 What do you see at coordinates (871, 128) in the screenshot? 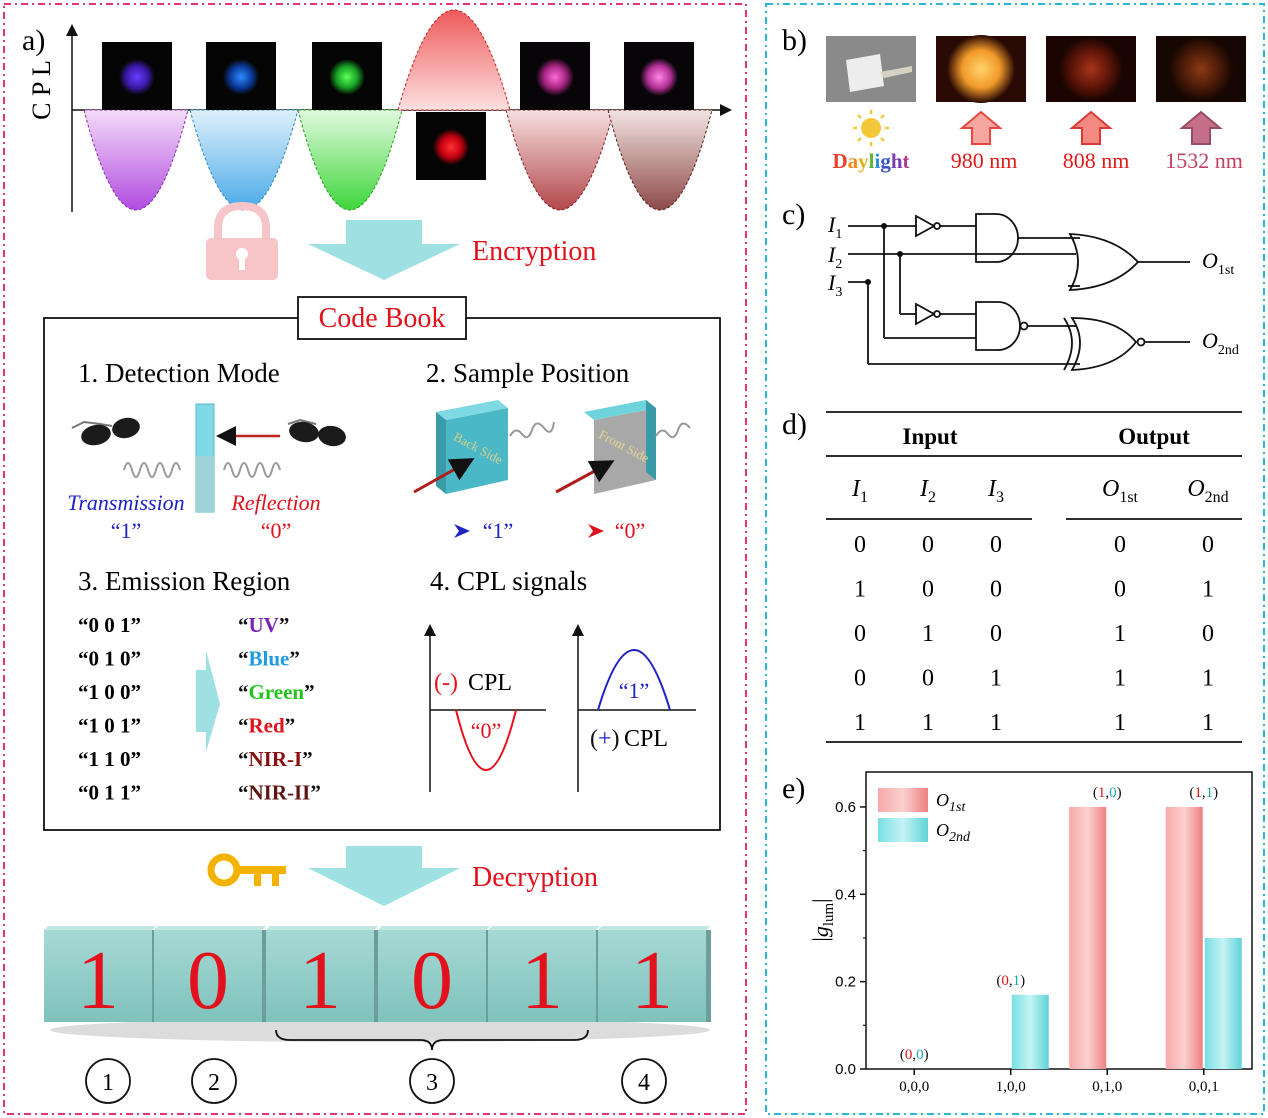
I see `sun-icon` at bounding box center [871, 128].